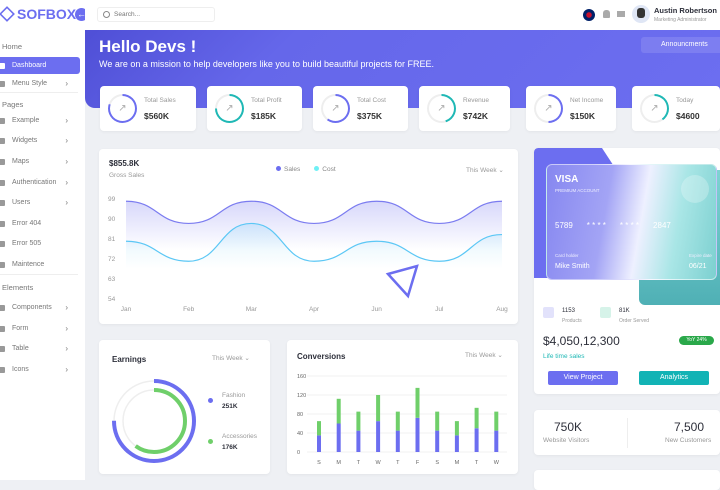  Describe the element at coordinates (378, 463) in the screenshot. I see `x-tick-label: W` at that location.